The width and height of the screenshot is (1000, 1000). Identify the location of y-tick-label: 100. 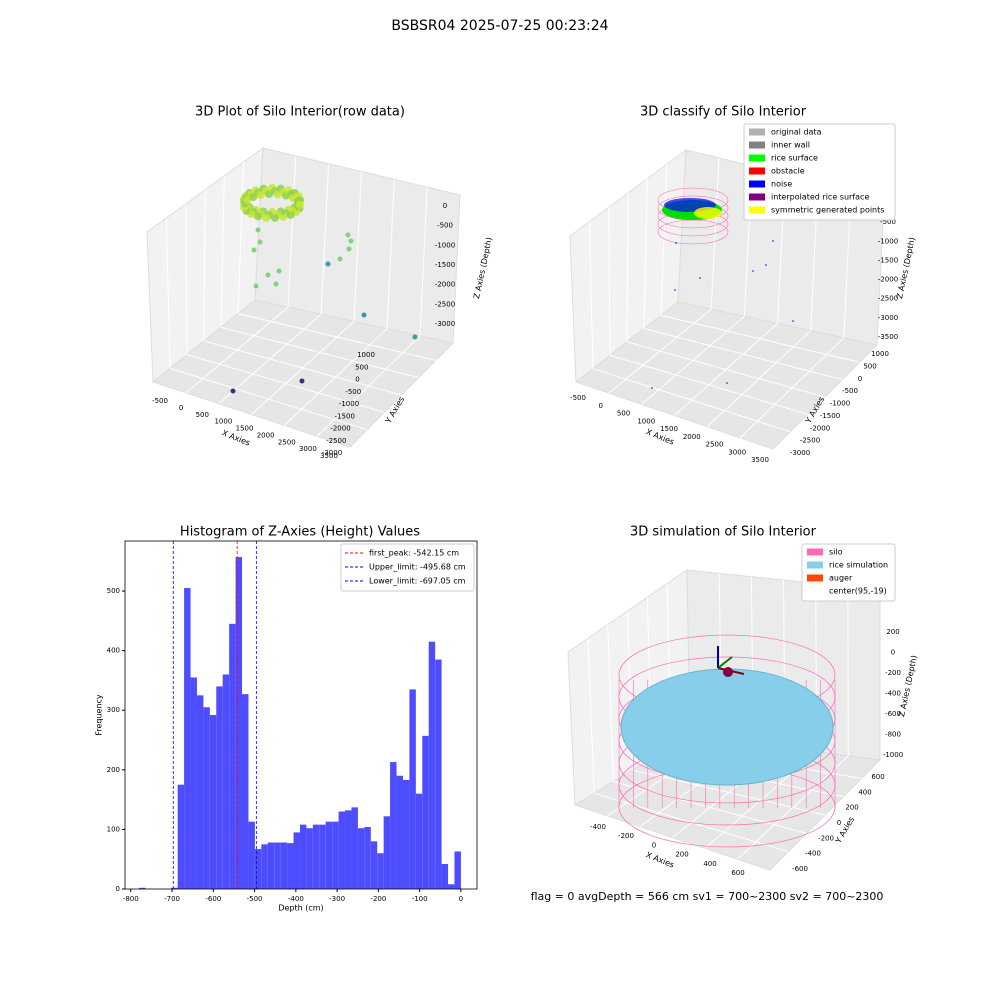
(113, 829).